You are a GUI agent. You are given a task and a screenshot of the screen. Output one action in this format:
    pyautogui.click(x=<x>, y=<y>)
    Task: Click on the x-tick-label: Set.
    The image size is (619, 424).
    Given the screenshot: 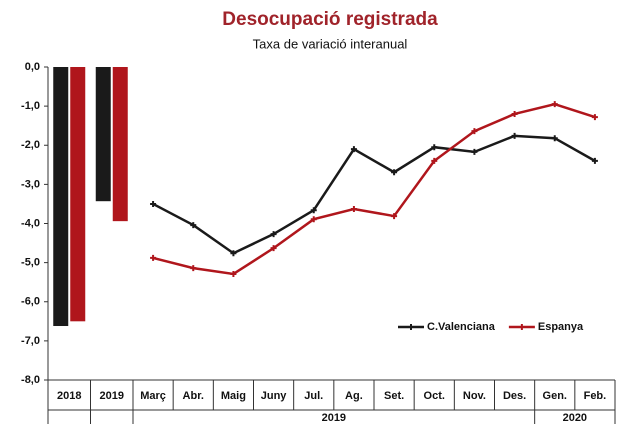 What is the action you would take?
    pyautogui.click(x=394, y=396)
    